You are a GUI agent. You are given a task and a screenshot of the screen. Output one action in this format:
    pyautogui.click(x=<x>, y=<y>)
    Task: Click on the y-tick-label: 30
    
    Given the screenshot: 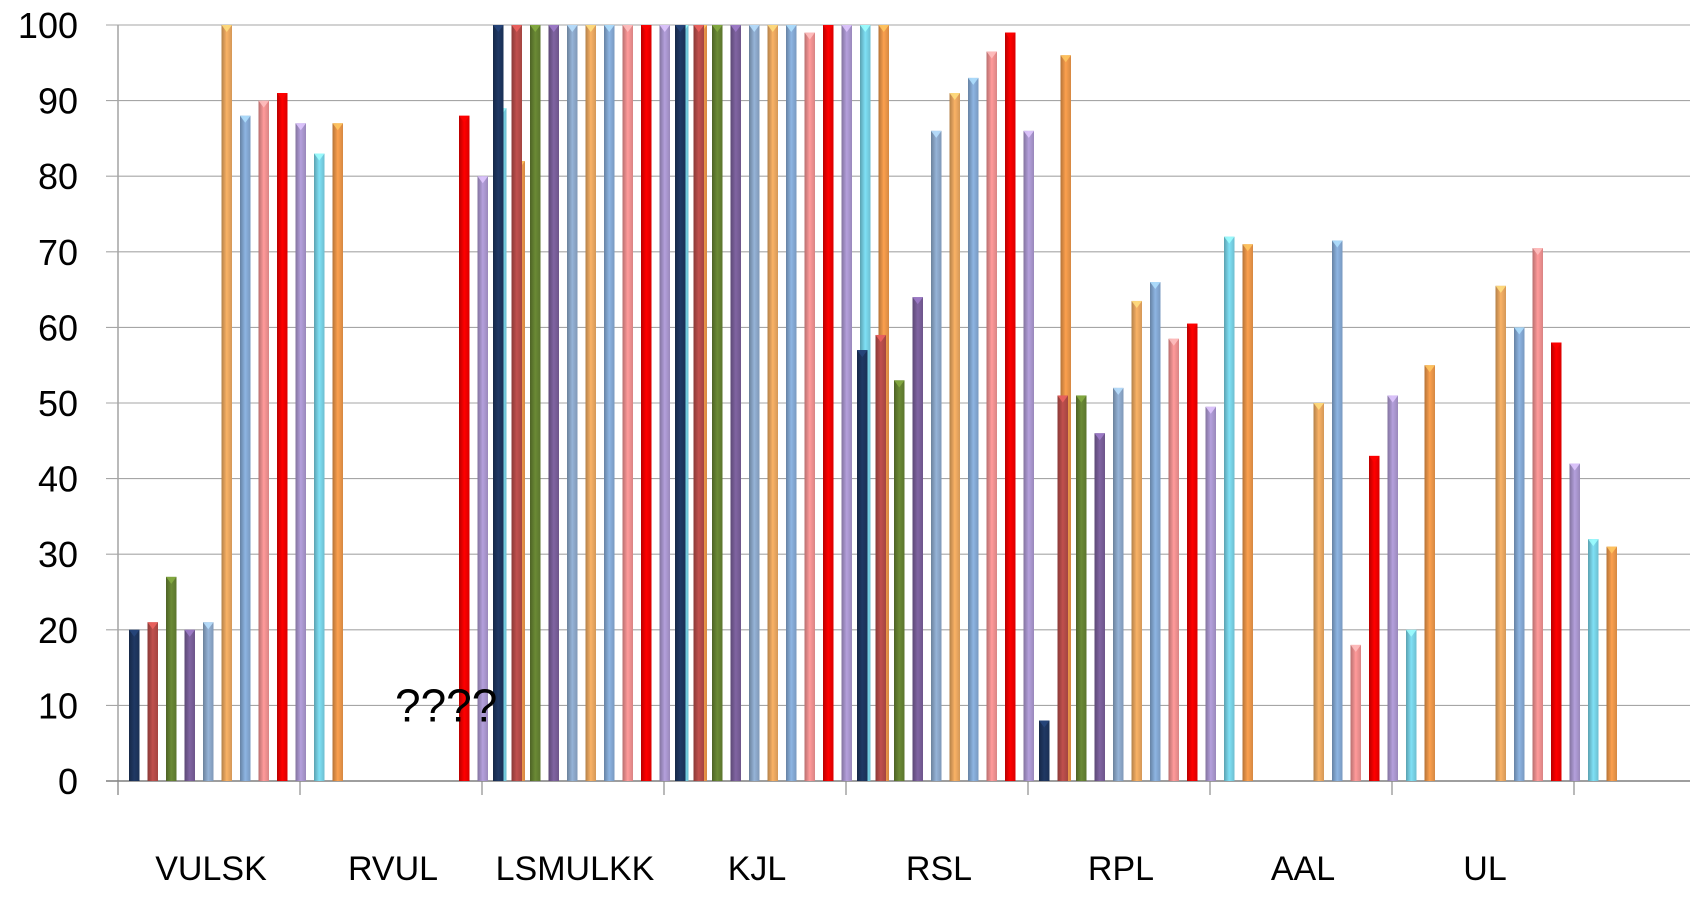 What is the action you would take?
    pyautogui.click(x=58, y=554)
    